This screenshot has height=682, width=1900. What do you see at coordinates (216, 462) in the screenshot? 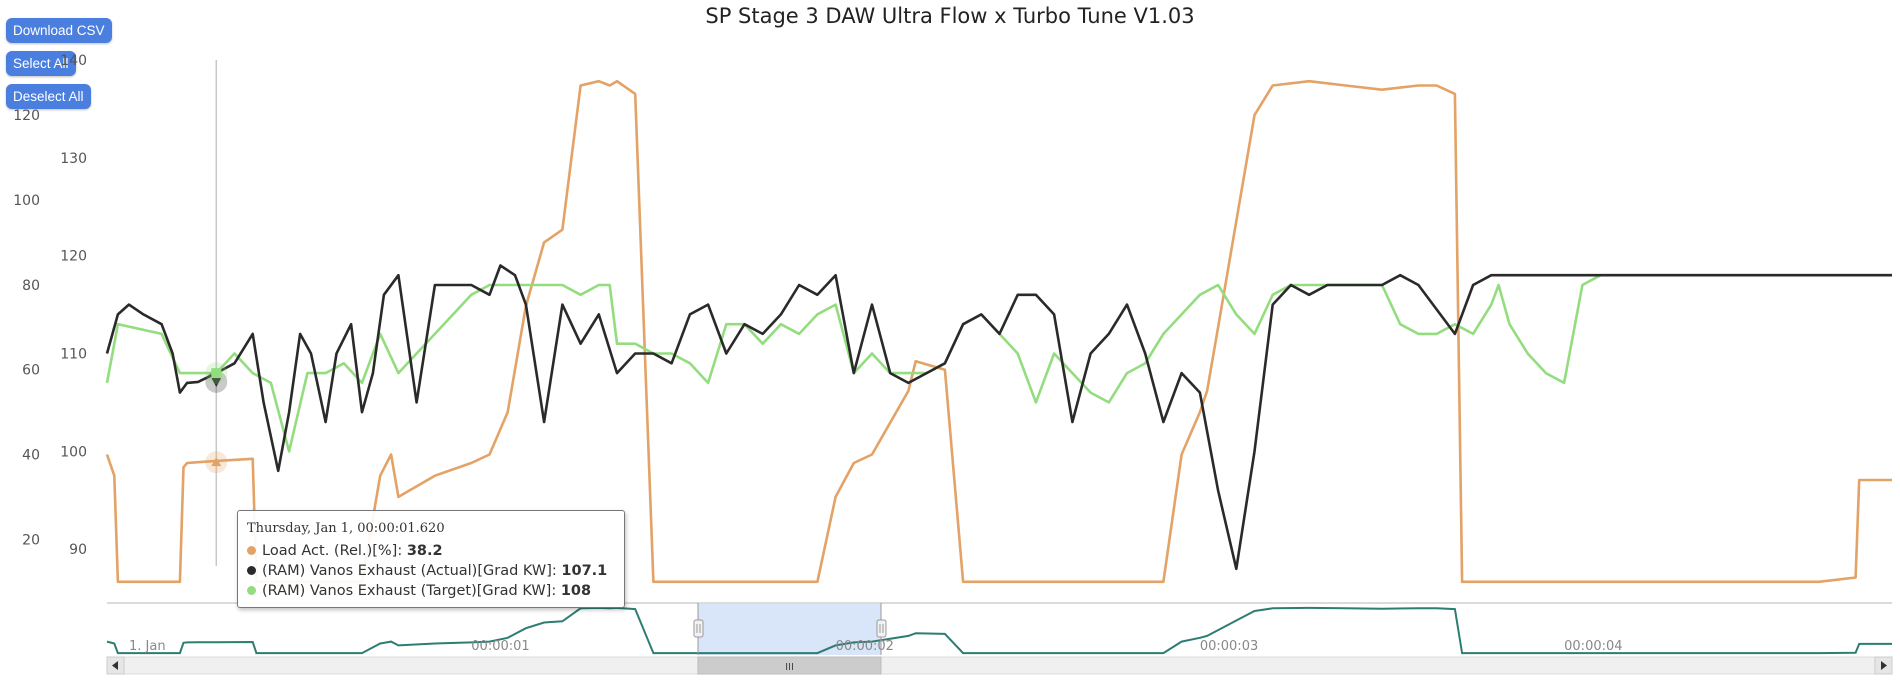
I see `load-hover-marker` at bounding box center [216, 462].